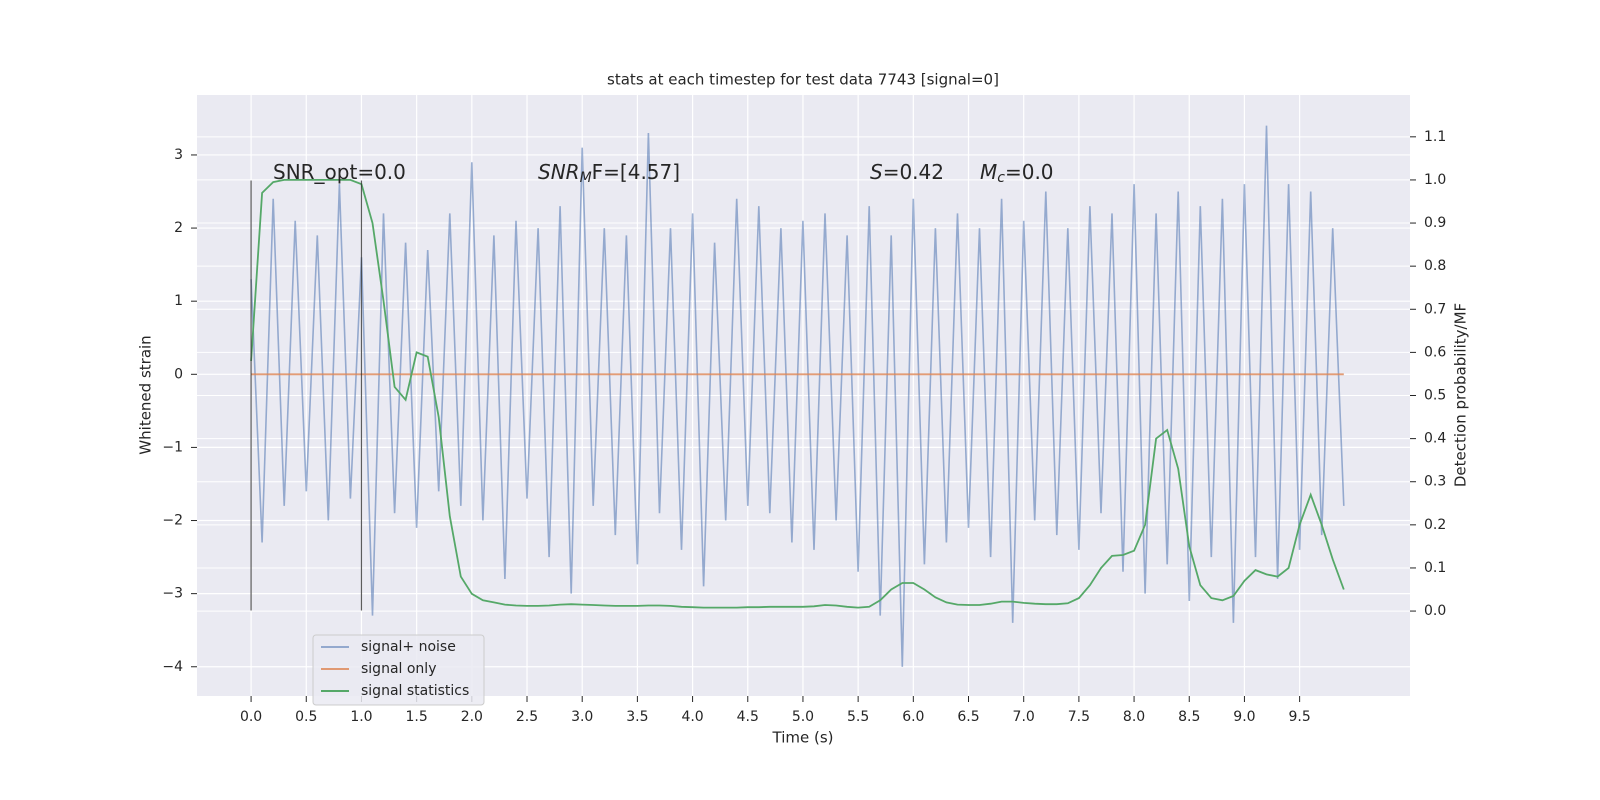 The height and width of the screenshot is (800, 1600). What do you see at coordinates (876, 172) in the screenshot?
I see `annotation-italic: S` at bounding box center [876, 172].